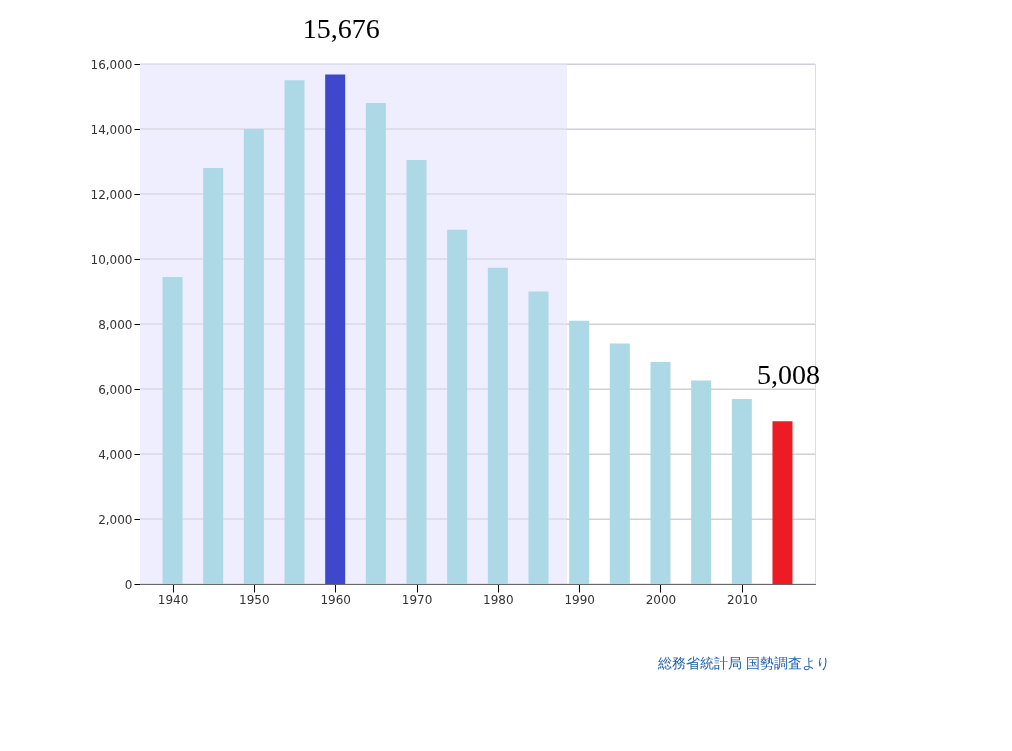  Describe the element at coordinates (661, 599) in the screenshot. I see `x-tick-label: 2000` at that location.